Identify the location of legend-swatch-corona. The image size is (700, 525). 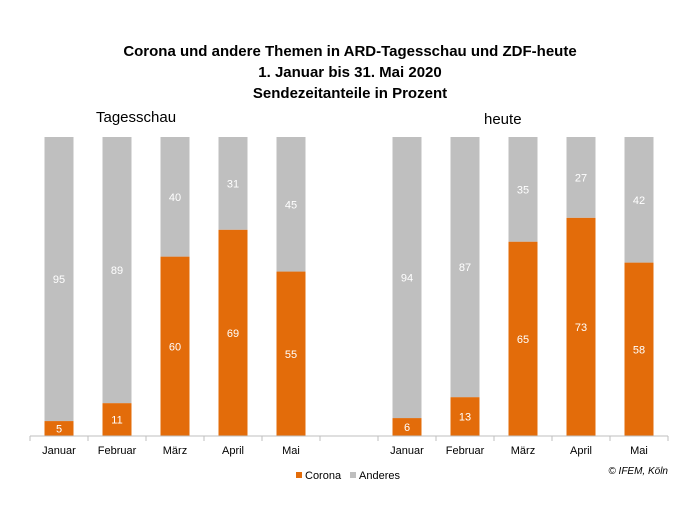
(299, 475).